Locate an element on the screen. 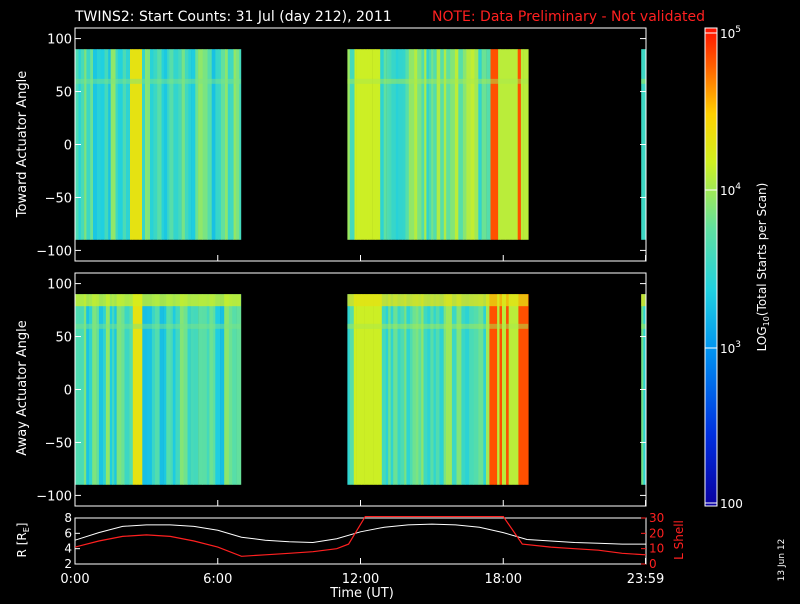 This screenshot has height=604, width=800. lshell-line is located at coordinates (360, 536).